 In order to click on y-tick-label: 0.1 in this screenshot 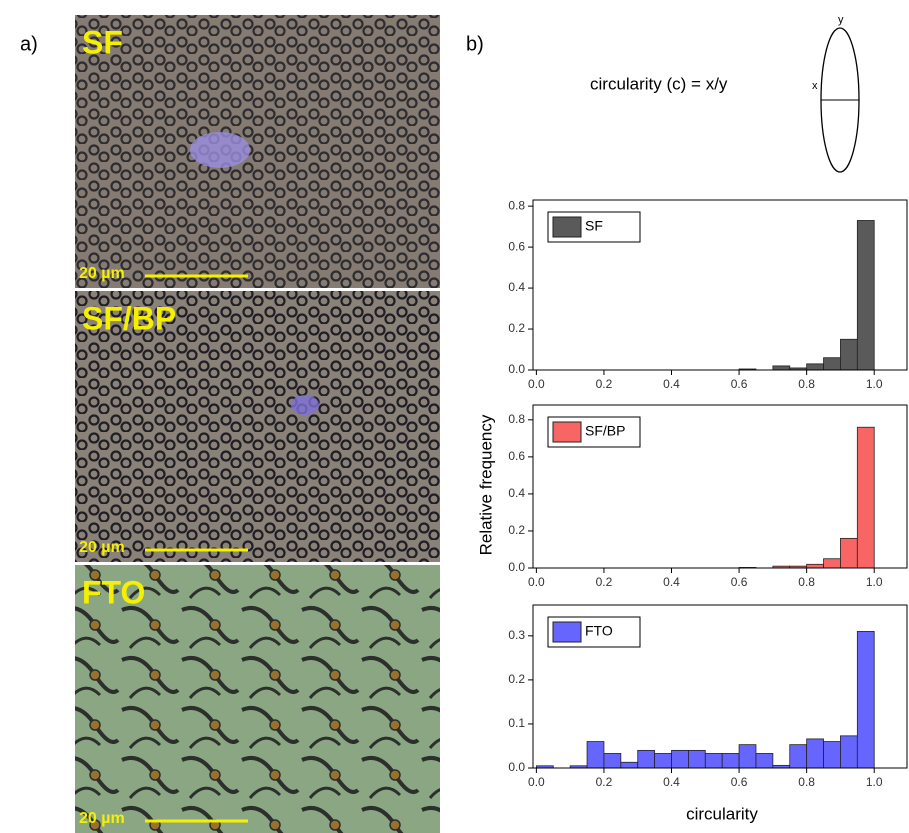, I will do `click(516, 723)`.